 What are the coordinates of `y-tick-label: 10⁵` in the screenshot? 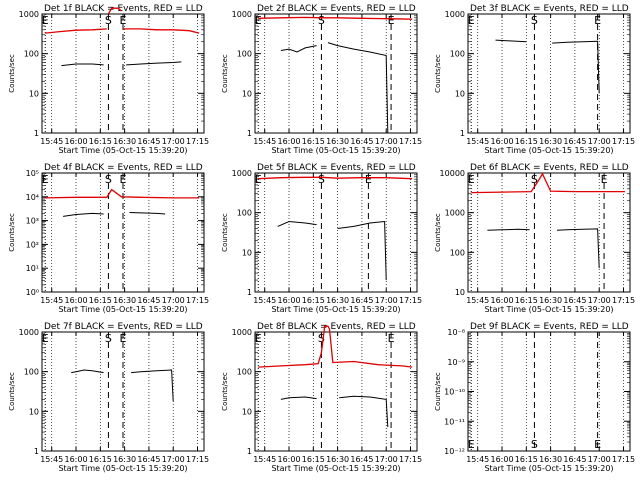 It's located at (32, 173).